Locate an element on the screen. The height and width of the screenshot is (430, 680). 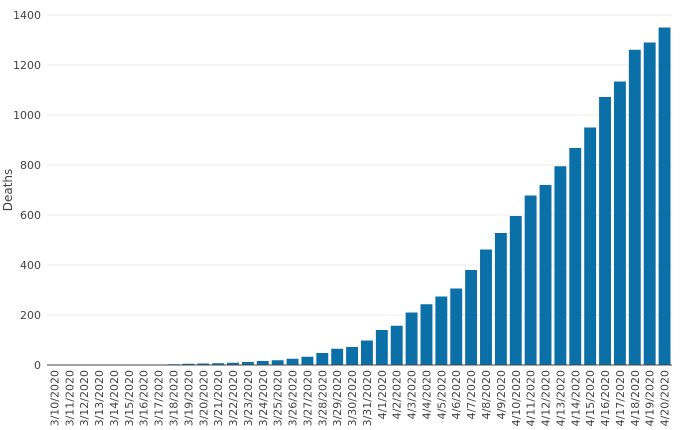
x-tick-label: 3/16/2020 is located at coordinates (144, 398).